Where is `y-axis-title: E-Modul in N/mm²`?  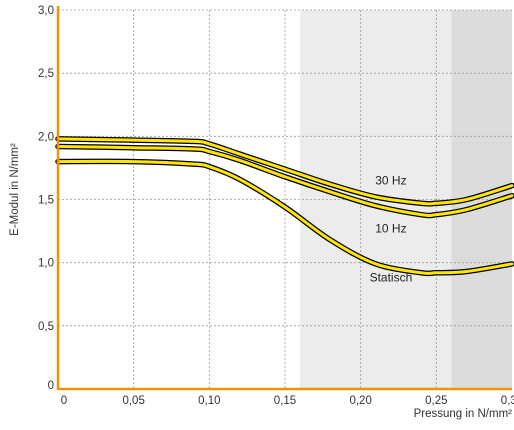 y-axis-title: E-Modul in N/mm² is located at coordinates (15, 189).